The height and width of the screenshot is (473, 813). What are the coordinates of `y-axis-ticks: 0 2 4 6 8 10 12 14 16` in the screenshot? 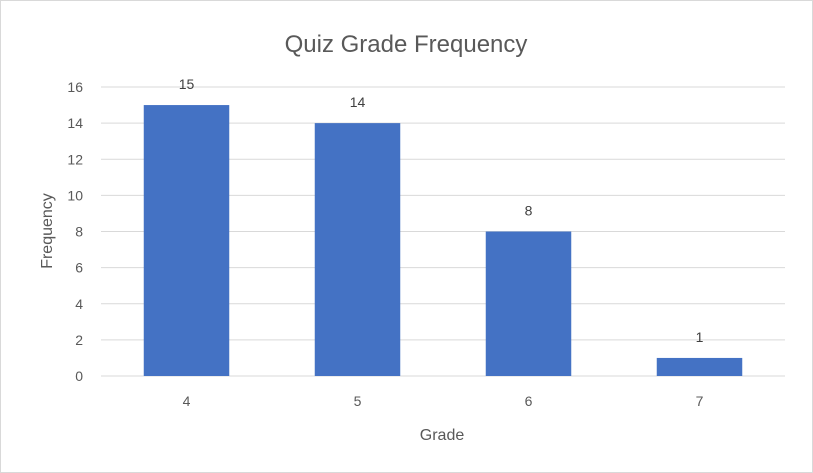 It's located at (75, 231).